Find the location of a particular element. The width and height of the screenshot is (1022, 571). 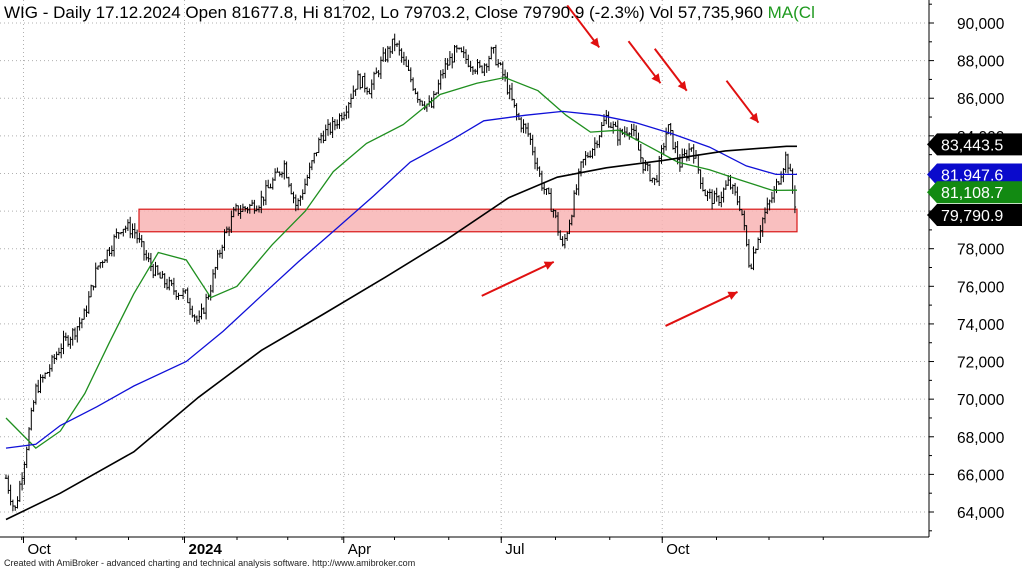

y-tick-label: 78,000 is located at coordinates (981, 250).